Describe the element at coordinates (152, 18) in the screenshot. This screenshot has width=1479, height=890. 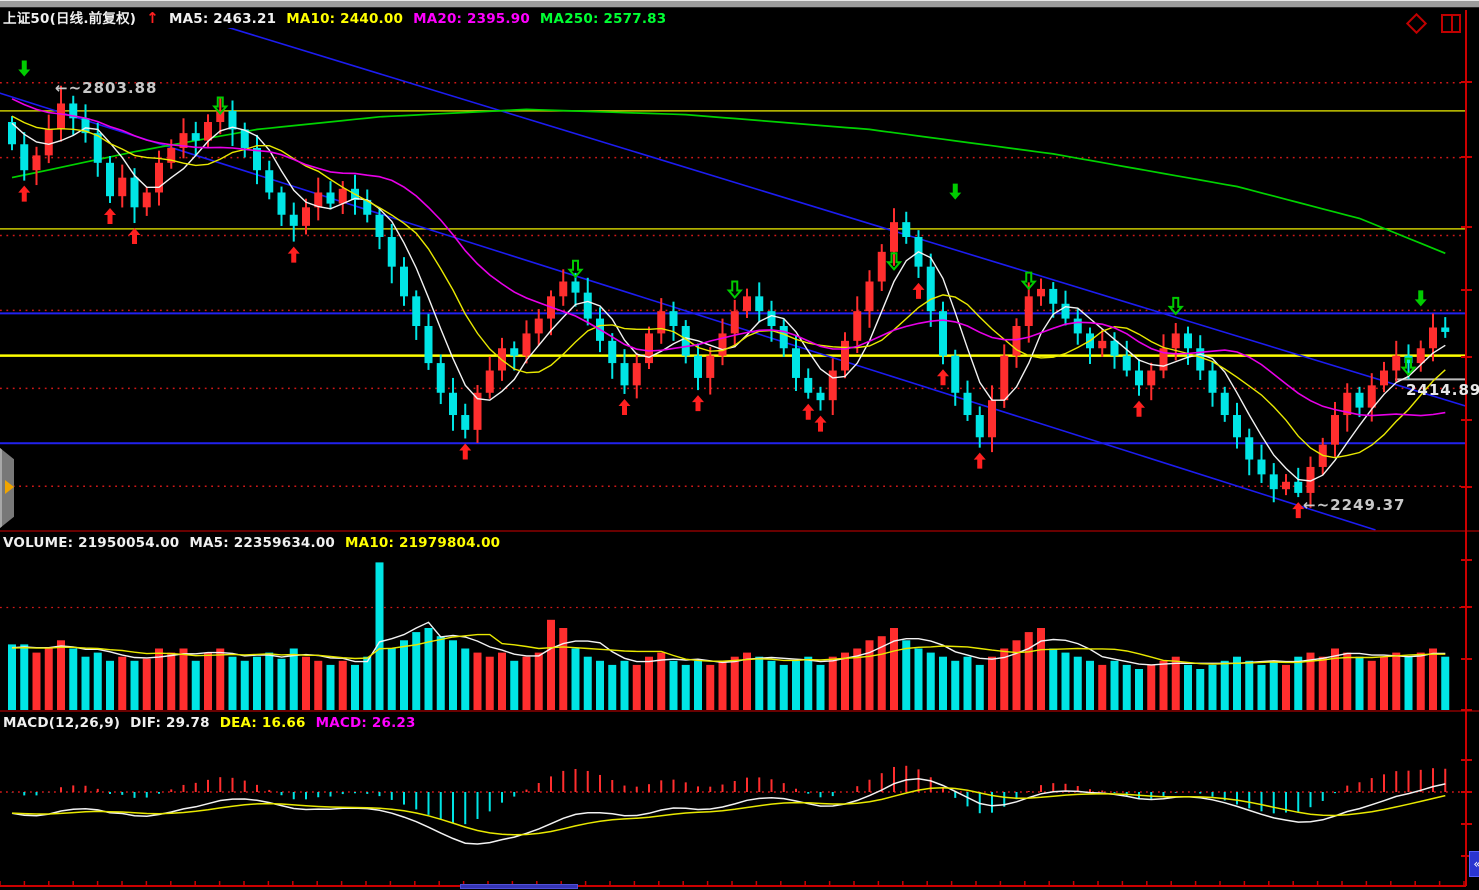
I see `up-arrow-icon: ↑` at that location.